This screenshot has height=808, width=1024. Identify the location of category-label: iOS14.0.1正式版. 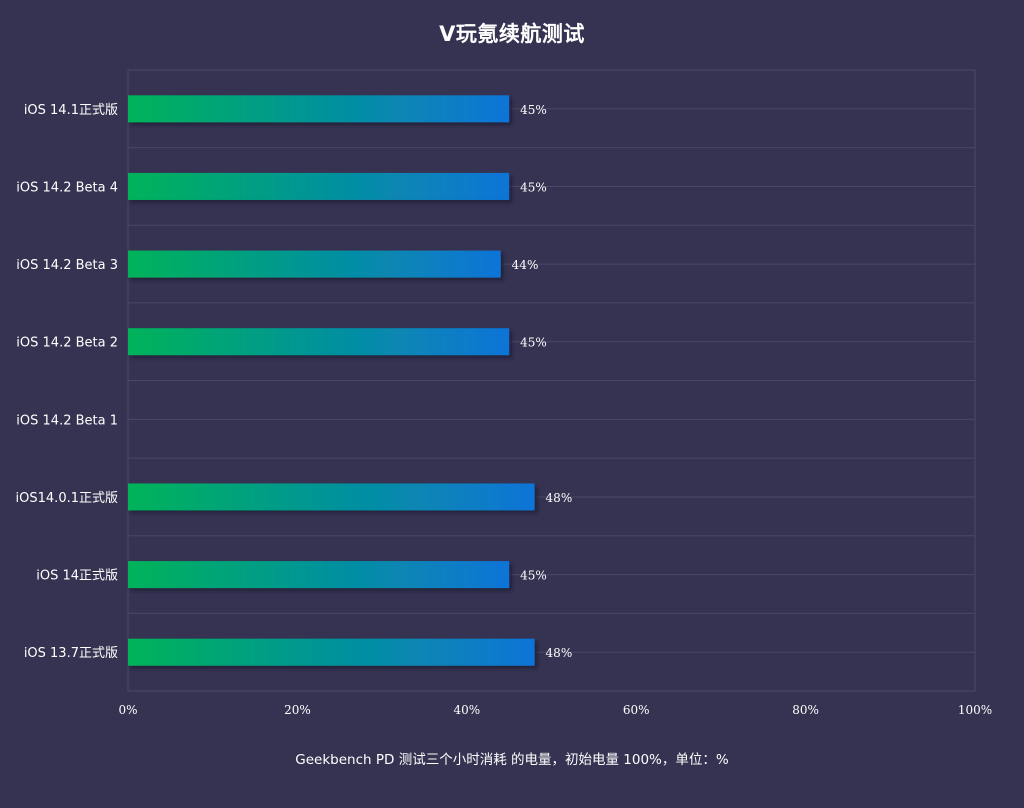
(67, 498).